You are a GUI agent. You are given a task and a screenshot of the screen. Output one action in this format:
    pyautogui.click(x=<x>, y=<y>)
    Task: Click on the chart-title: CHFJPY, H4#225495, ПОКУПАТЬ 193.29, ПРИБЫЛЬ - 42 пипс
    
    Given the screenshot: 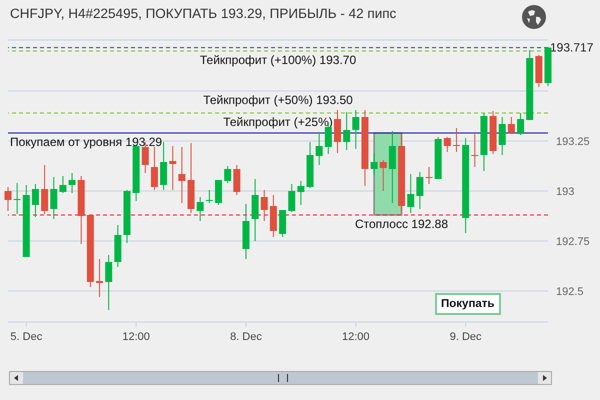 What is the action you would take?
    pyautogui.click(x=203, y=13)
    